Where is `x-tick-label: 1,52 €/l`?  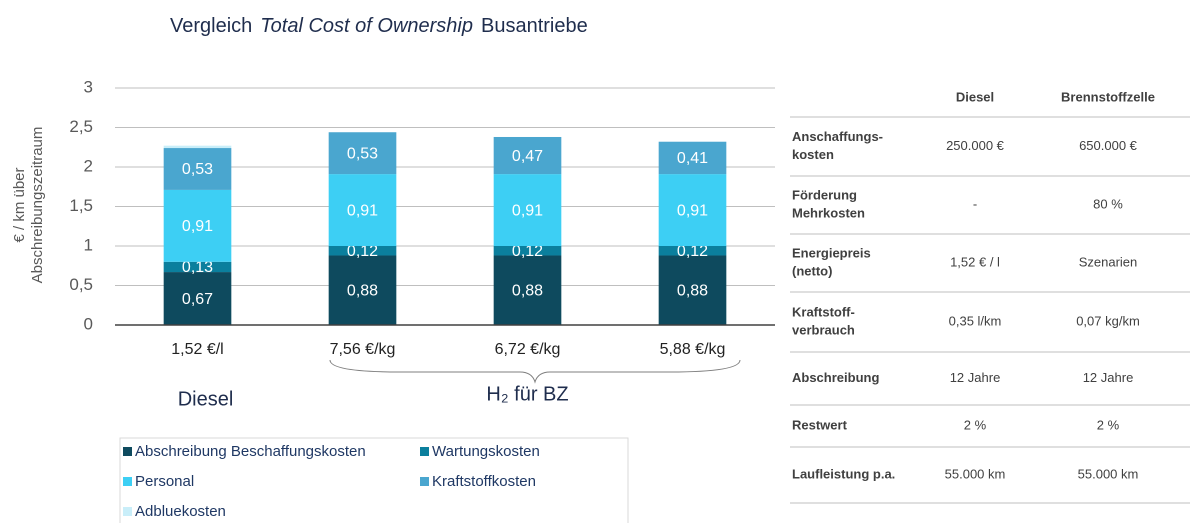
x-tick-label: 1,52 €/l is located at coordinates (197, 349).